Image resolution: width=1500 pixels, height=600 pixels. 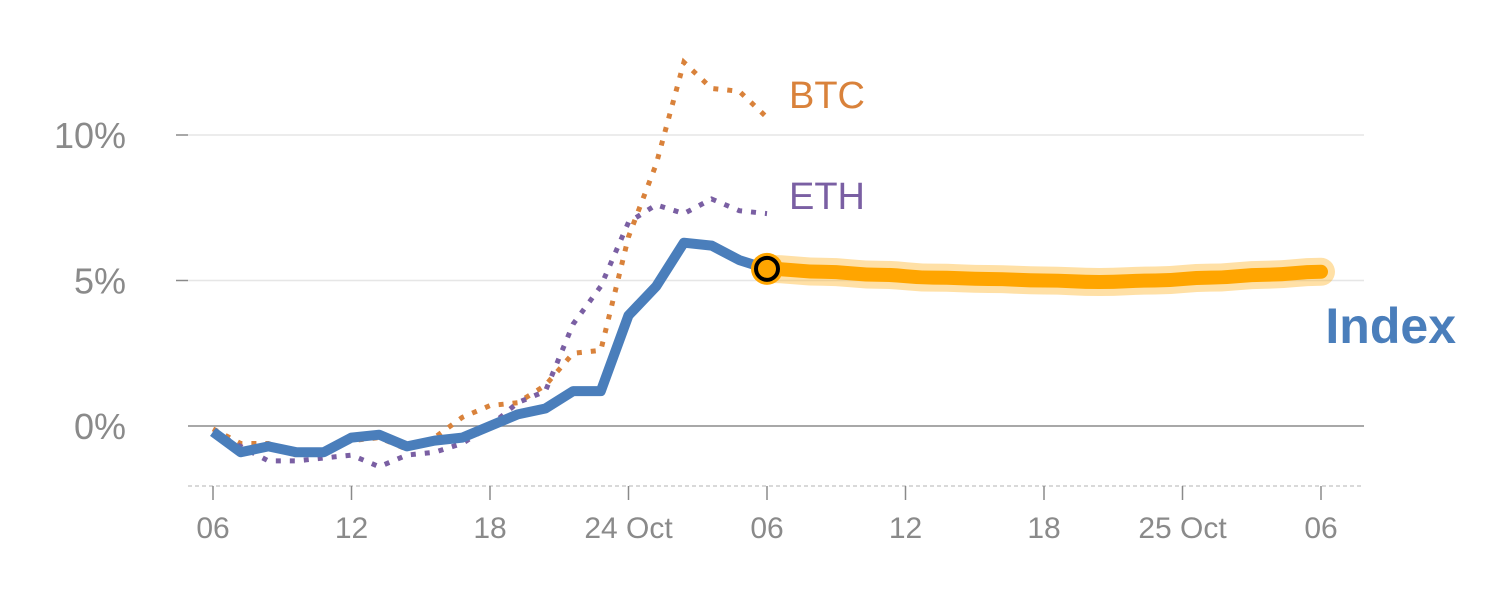 I want to click on series-label-index: Index, so click(x=1390, y=326).